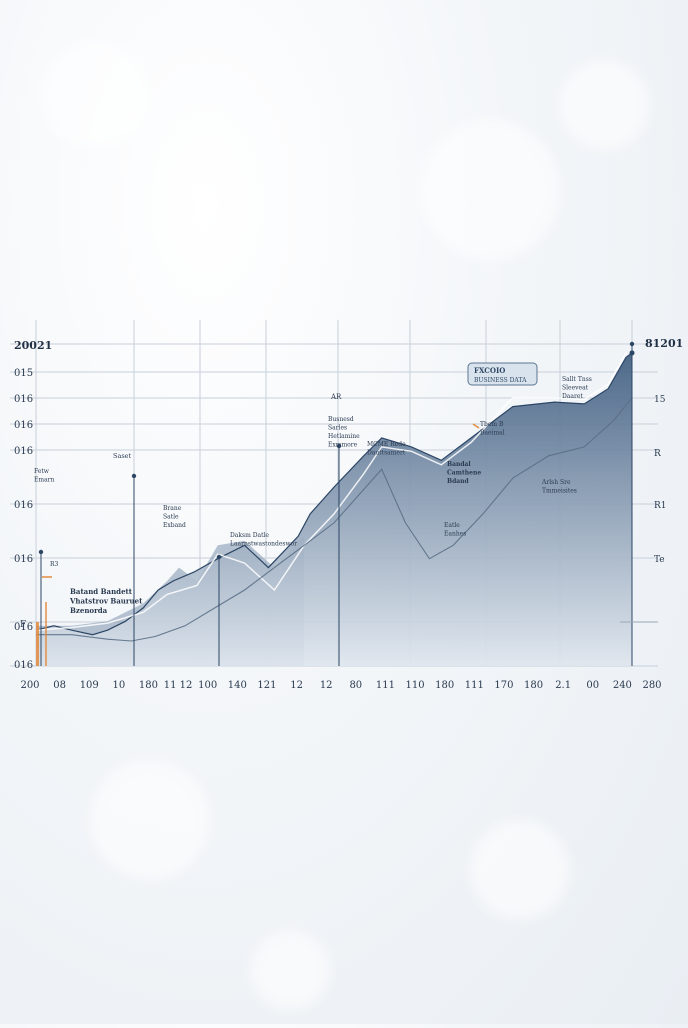 The width and height of the screenshot is (688, 1028). I want to click on annotation-a15: F, so click(23, 625).